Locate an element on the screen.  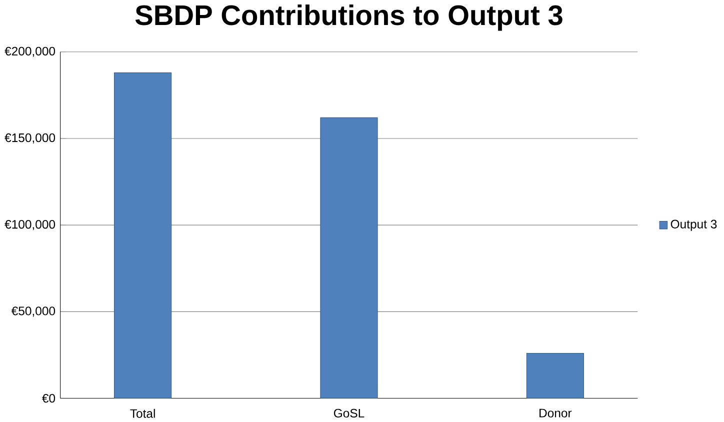
y-tick-label: €150,000 is located at coordinates (30, 138).